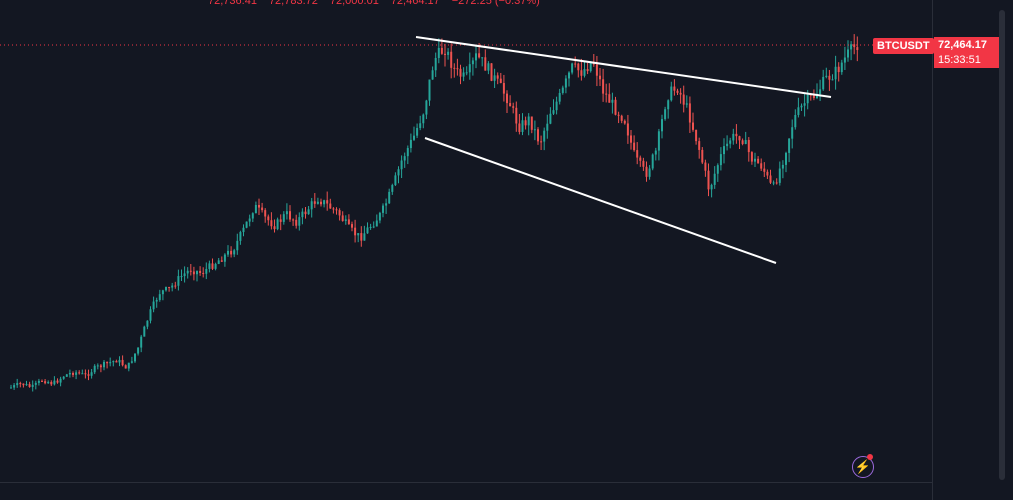  I want to click on scroll-thumb, so click(1002, 245).